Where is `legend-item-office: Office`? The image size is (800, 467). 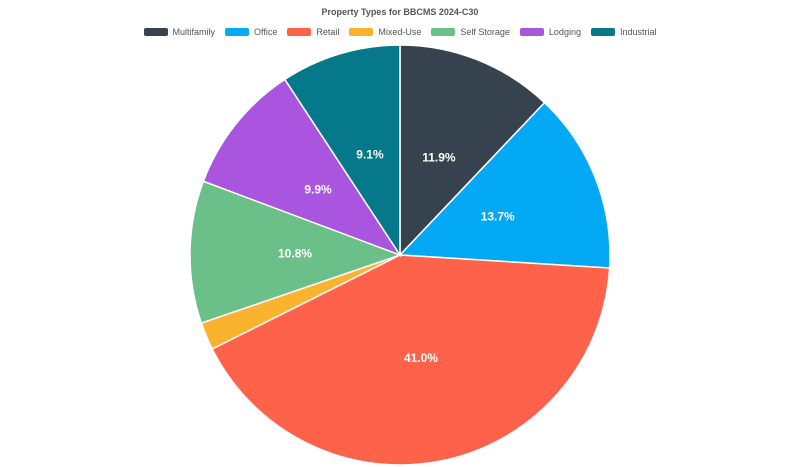
legend-item-office: Office is located at coordinates (251, 32).